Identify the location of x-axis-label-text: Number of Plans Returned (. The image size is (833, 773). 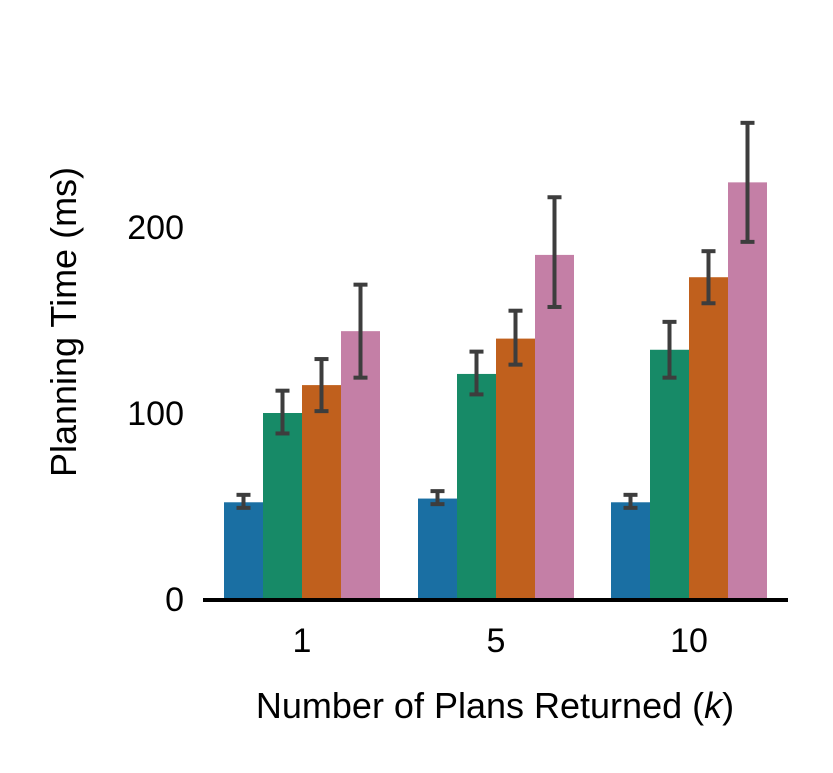
(480, 705).